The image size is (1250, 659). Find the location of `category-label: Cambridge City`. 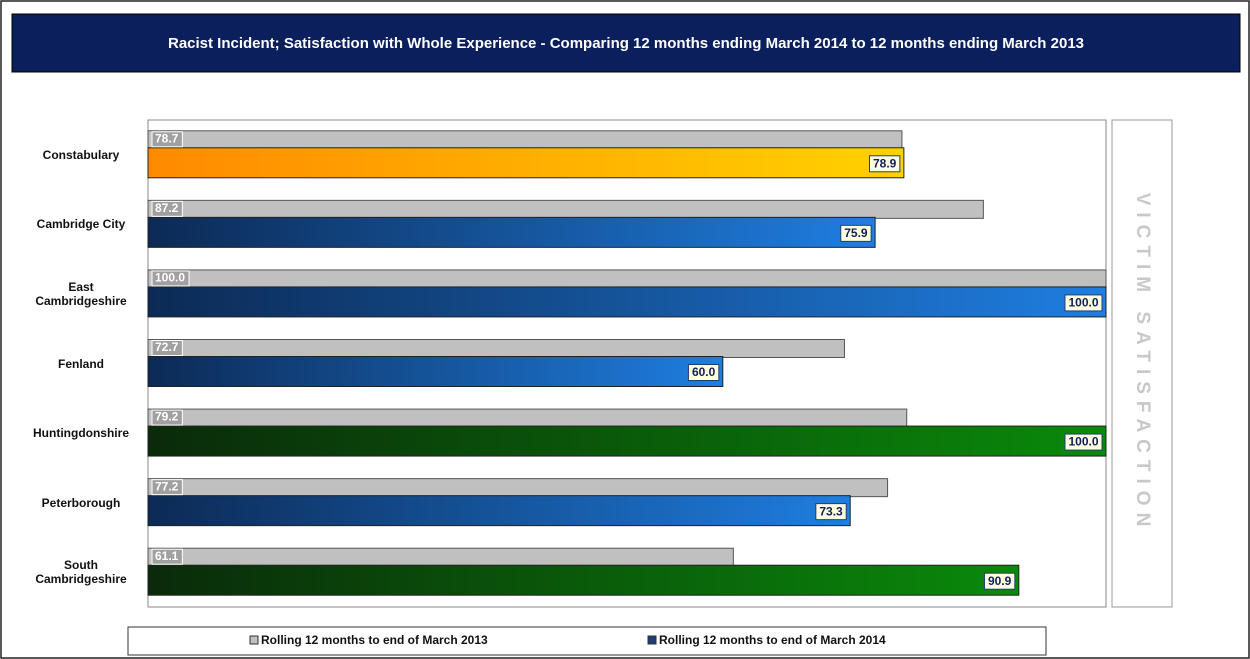

category-label: Cambridge City is located at coordinates (81, 224).